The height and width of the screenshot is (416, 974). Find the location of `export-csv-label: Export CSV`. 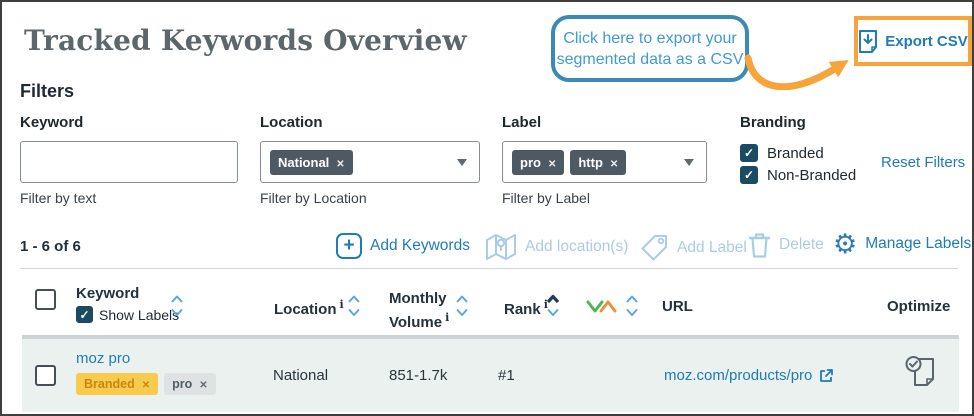

export-csv-label: Export CSV is located at coordinates (926, 41).